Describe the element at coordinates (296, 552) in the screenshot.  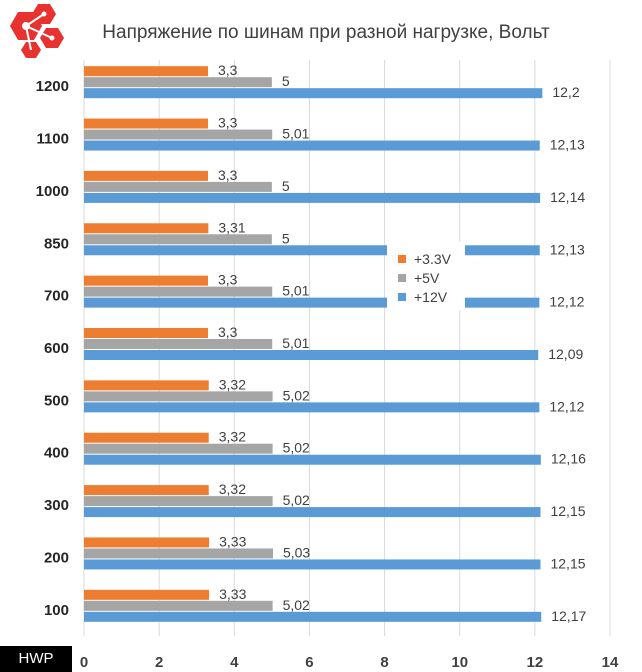
I see `data-label: 5,03` at that location.